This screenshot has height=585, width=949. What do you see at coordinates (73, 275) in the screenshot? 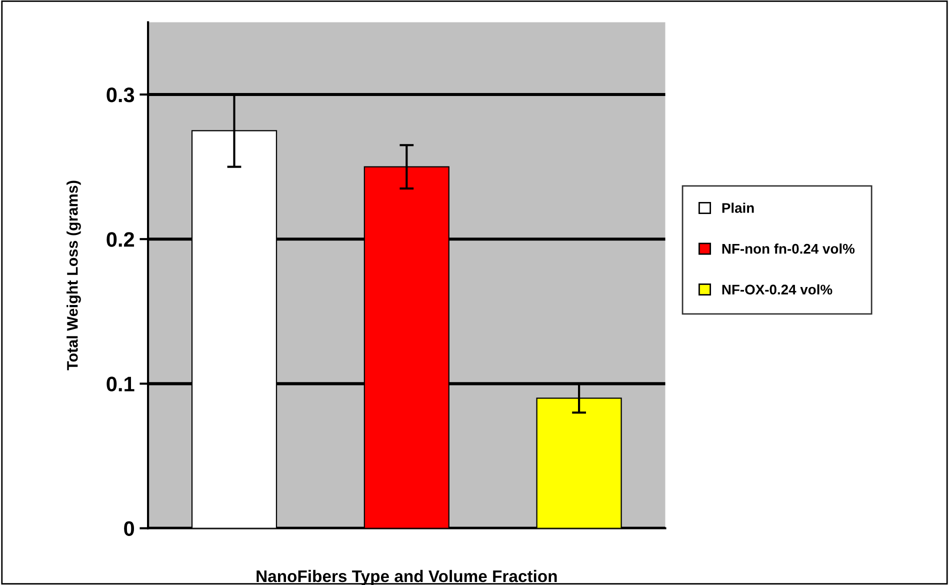
I see `y-axis-title: Total Weight Loss (grams)` at bounding box center [73, 275].